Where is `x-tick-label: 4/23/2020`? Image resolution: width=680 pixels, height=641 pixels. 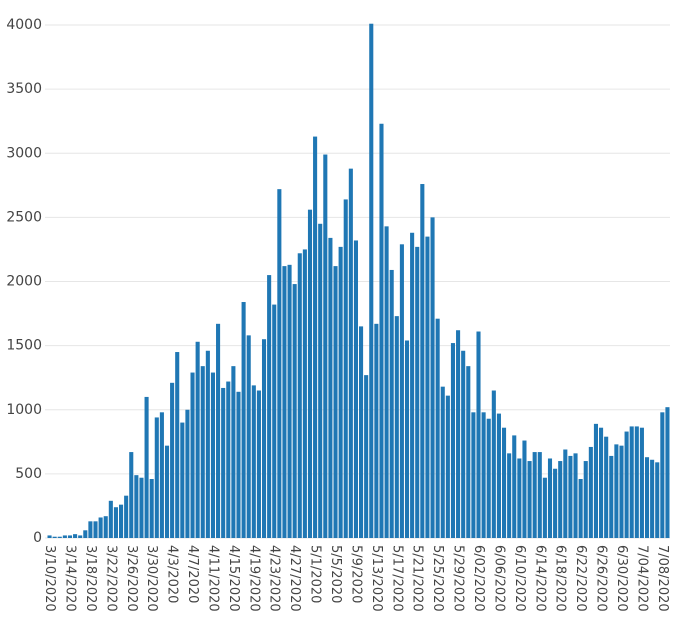 x-tick-label: 4/23/2020 is located at coordinates (274, 578).